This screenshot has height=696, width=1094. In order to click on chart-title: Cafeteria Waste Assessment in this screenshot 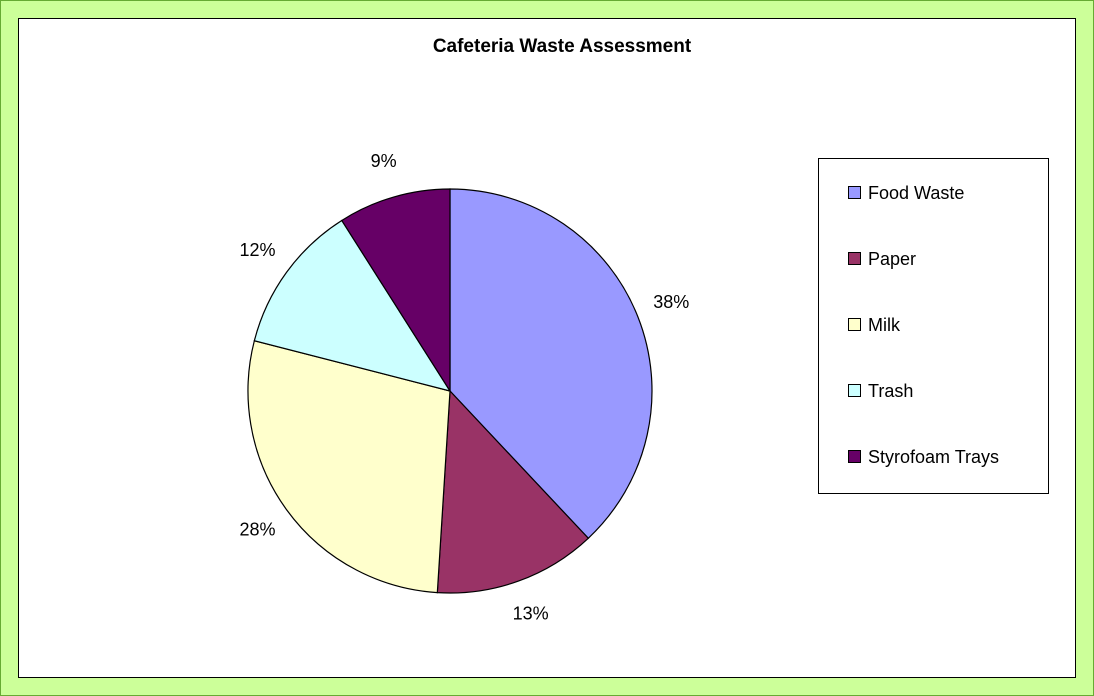, I will do `click(562, 46)`.